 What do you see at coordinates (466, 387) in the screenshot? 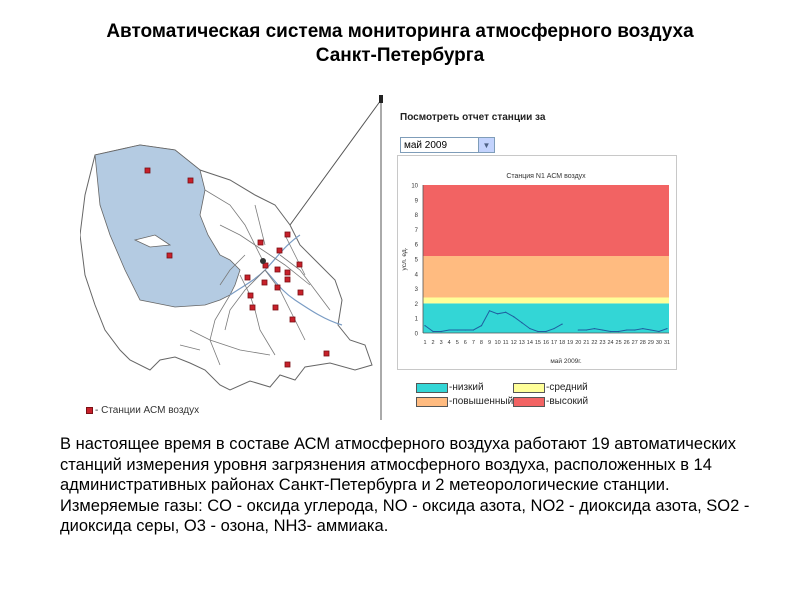
I see `legend-label: -низкий` at bounding box center [466, 387].